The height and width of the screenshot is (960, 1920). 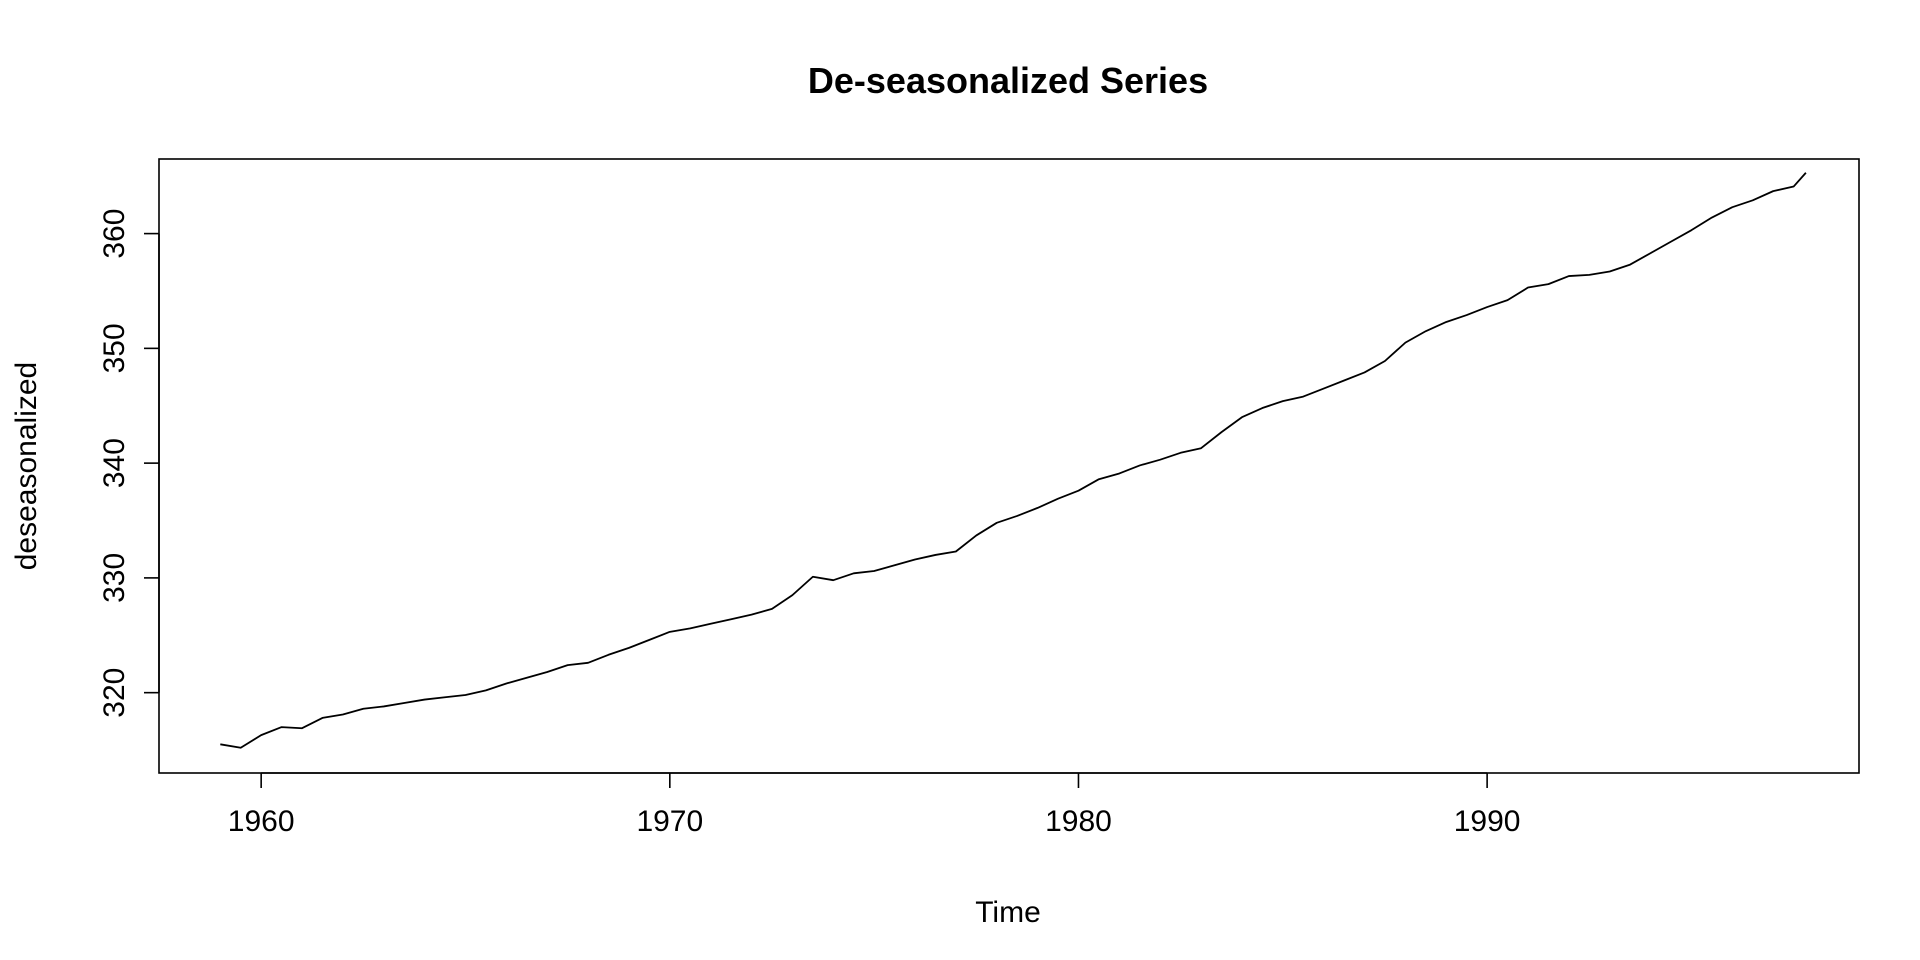 I want to click on y-tick-label: 360, so click(x=114, y=234).